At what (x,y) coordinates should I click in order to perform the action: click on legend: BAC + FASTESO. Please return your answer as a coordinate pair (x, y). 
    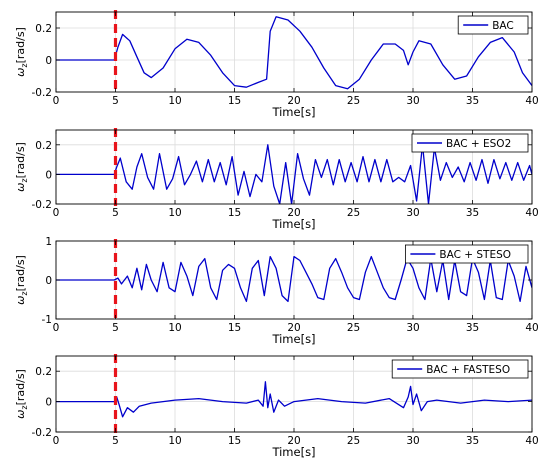
    Looking at the image, I should click on (460, 369).